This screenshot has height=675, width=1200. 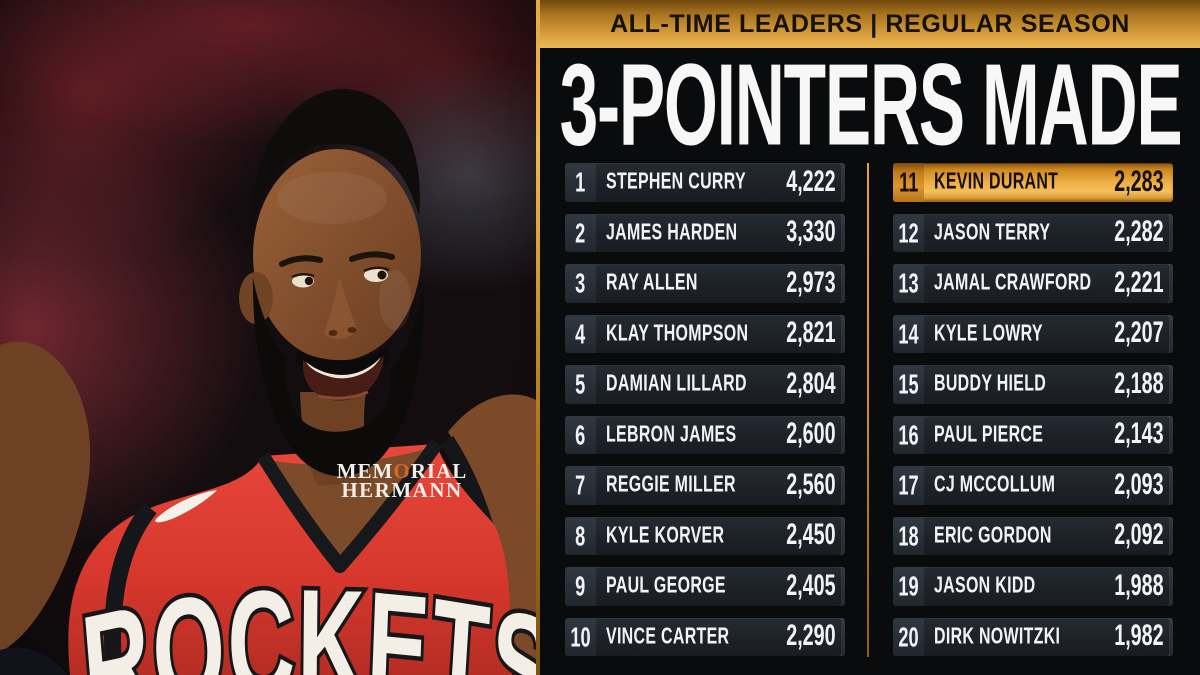 What do you see at coordinates (811, 434) in the screenshot?
I see `stat-value: 2,600` at bounding box center [811, 434].